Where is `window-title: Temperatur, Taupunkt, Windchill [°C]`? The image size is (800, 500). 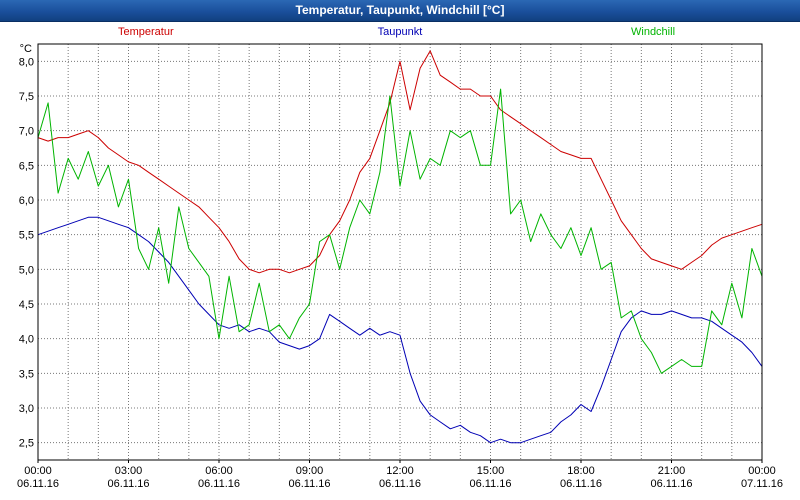
window-title: Temperatur, Taupunkt, Windchill [°C] is located at coordinates (400, 10).